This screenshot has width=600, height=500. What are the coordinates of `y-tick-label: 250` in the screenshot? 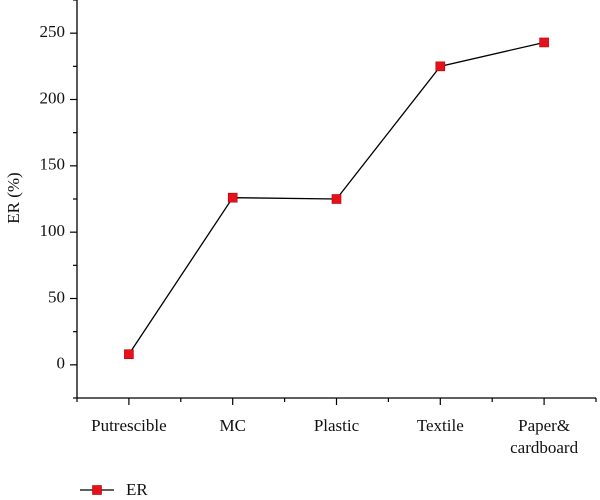 It's located at (53, 31).